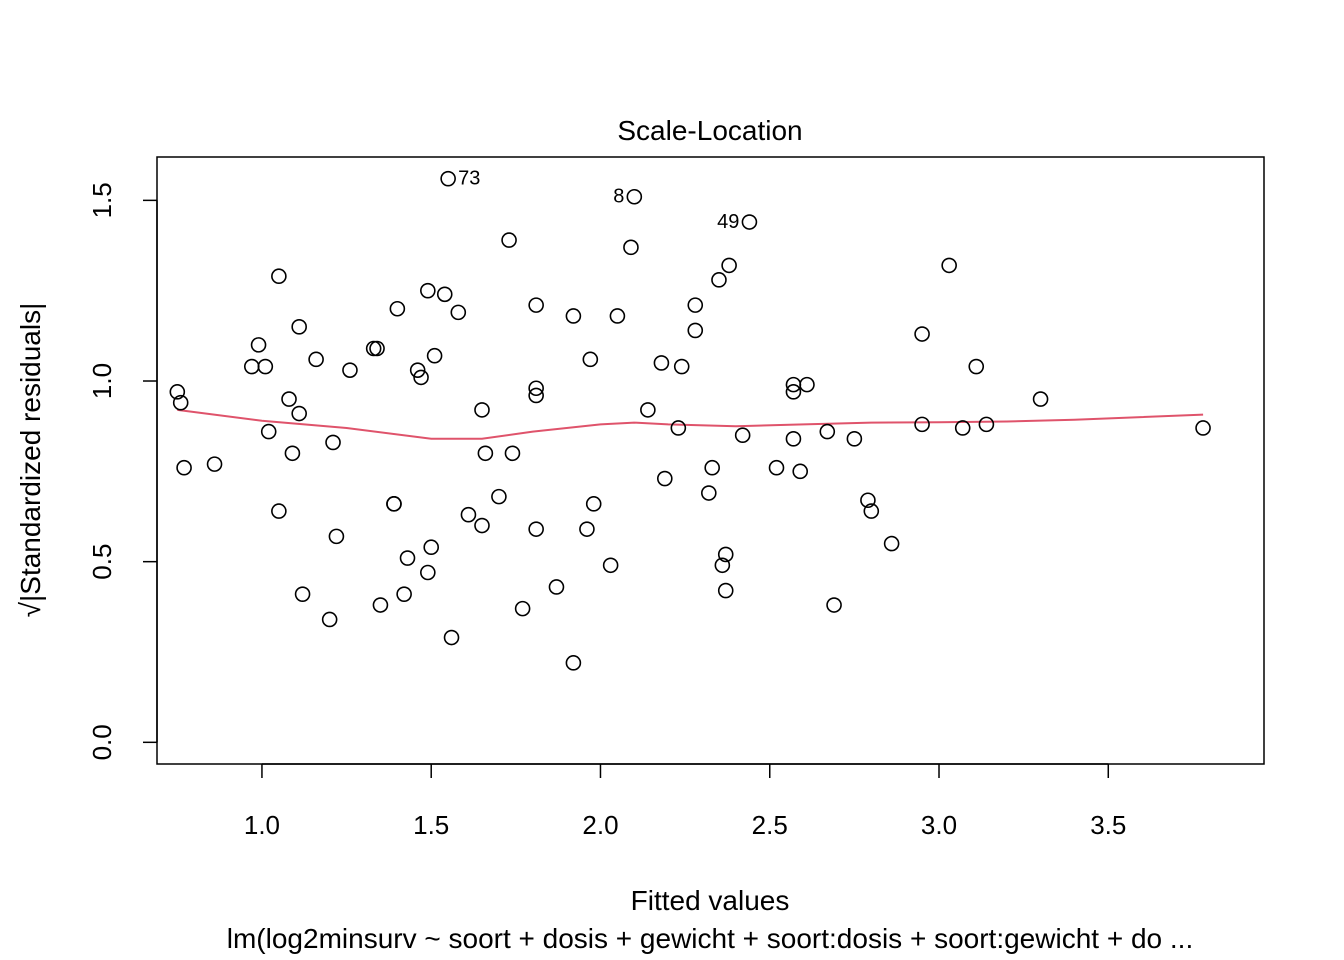  What do you see at coordinates (431, 825) in the screenshot?
I see `x-tick-label: 1.5` at bounding box center [431, 825].